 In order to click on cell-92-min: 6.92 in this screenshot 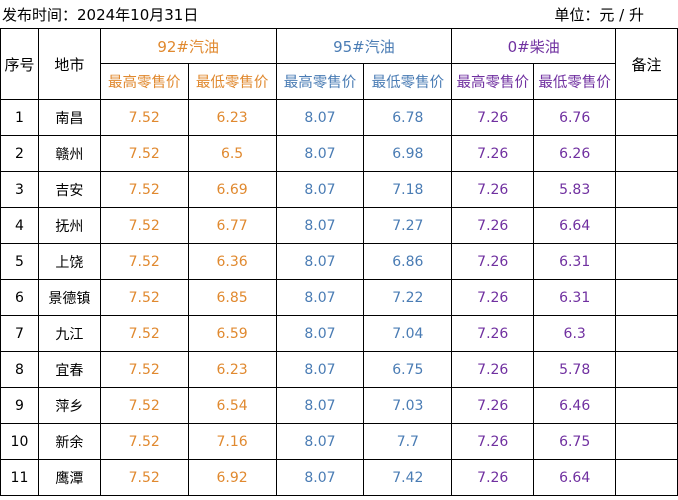, I will do `click(232, 477)`.